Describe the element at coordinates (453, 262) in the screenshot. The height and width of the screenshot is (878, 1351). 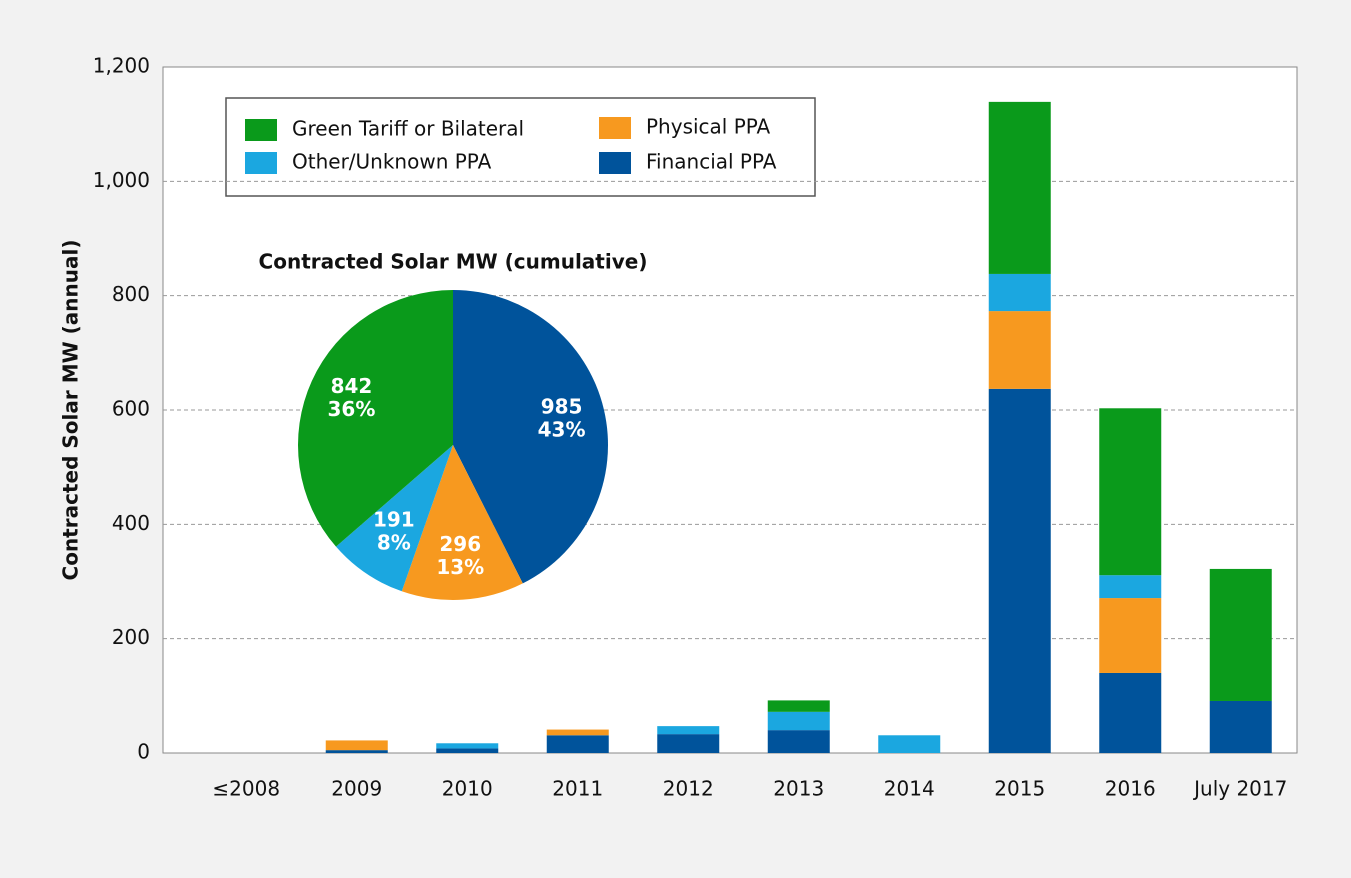
I see `pie-title: Contracted Solar MW (cumulative)` at that location.